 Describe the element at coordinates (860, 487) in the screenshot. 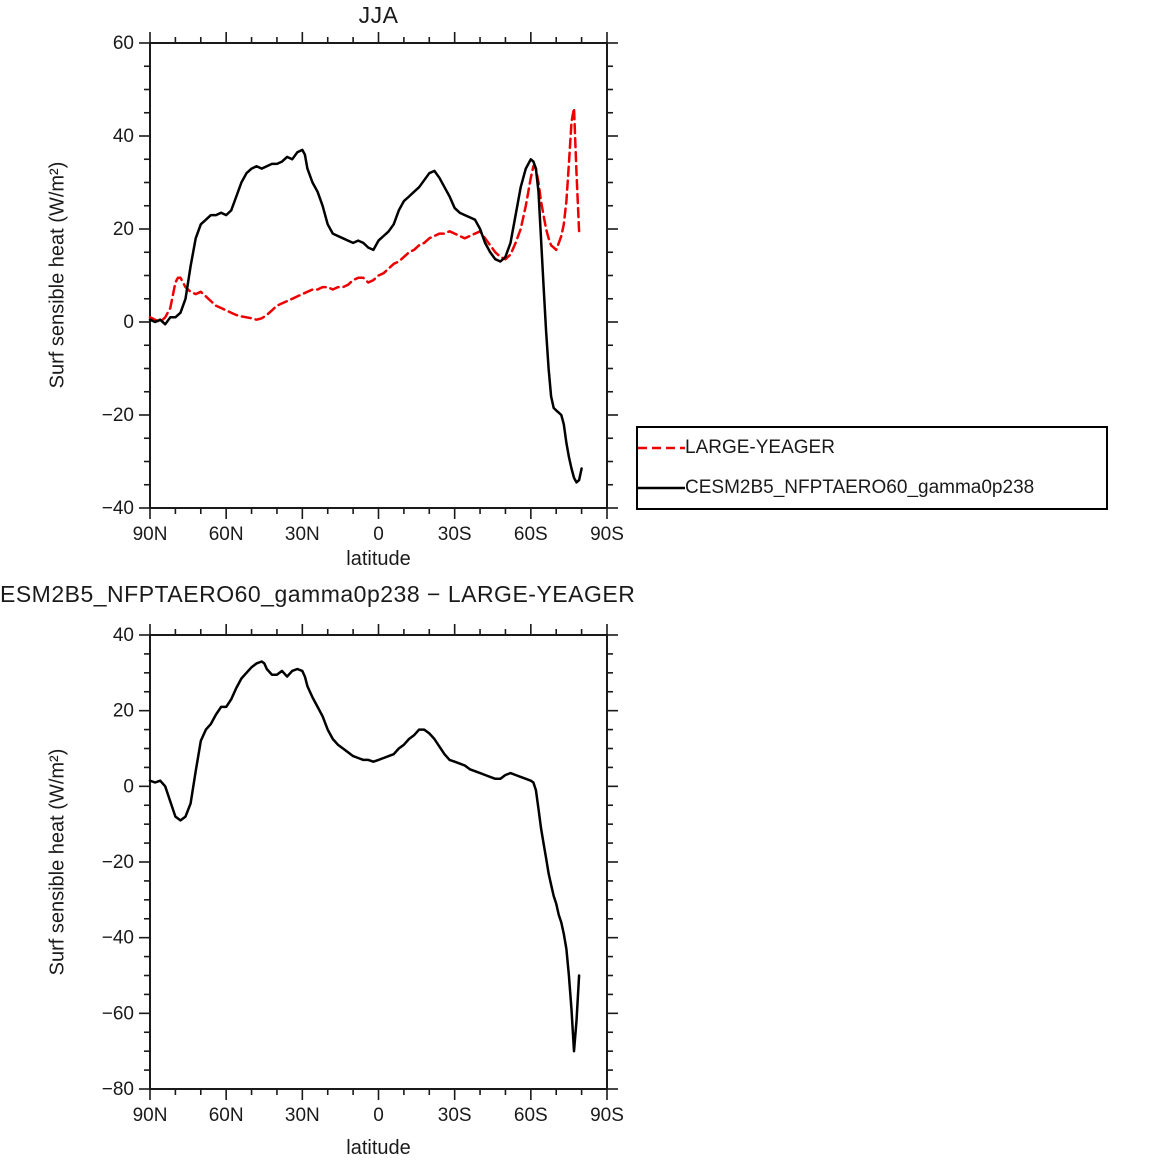

I see `legend-label-cesm2b5: CESM2B5_NFPTAERO60_gamma0p238` at that location.